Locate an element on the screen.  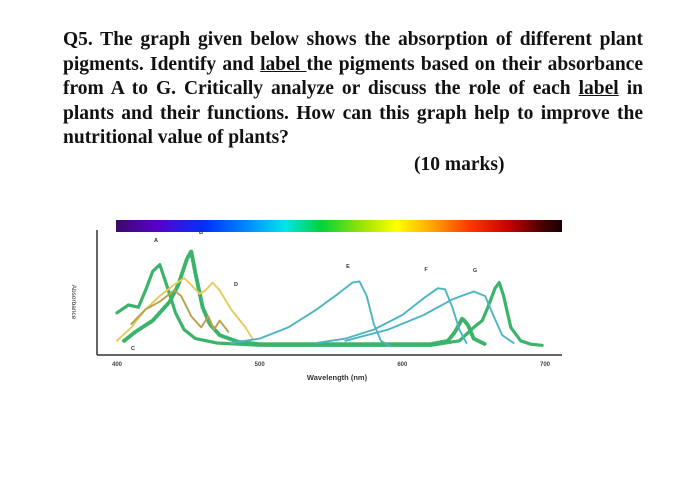
peak-label-a: A is located at coordinates (156, 241).